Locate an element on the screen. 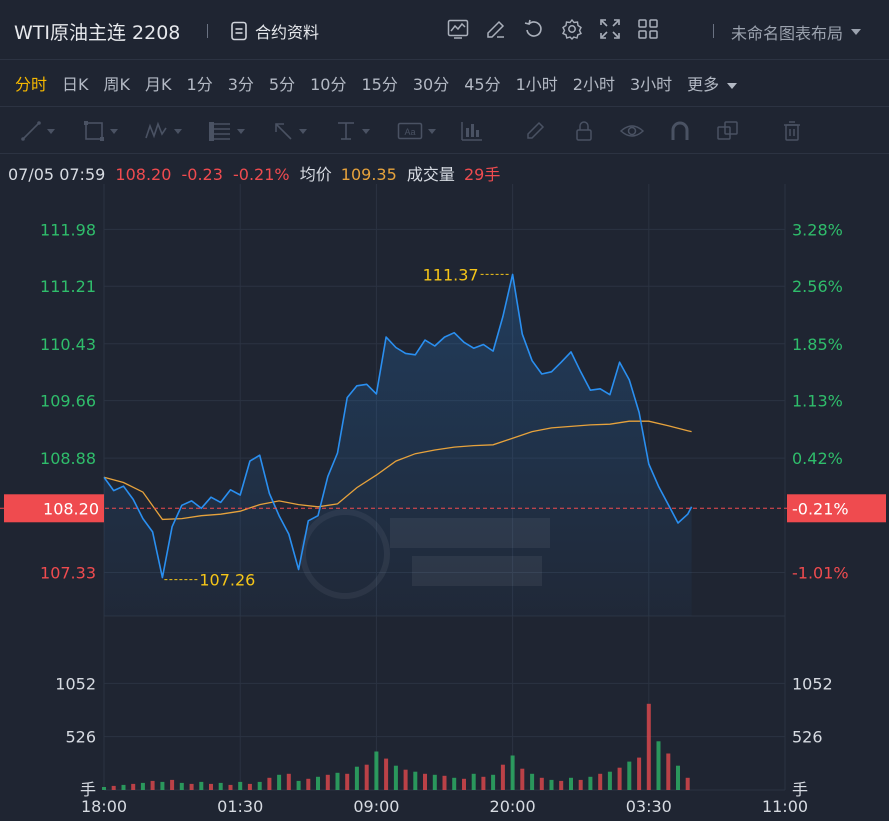 This screenshot has width=889, height=821. candlestick-icon is located at coordinates (471, 131).